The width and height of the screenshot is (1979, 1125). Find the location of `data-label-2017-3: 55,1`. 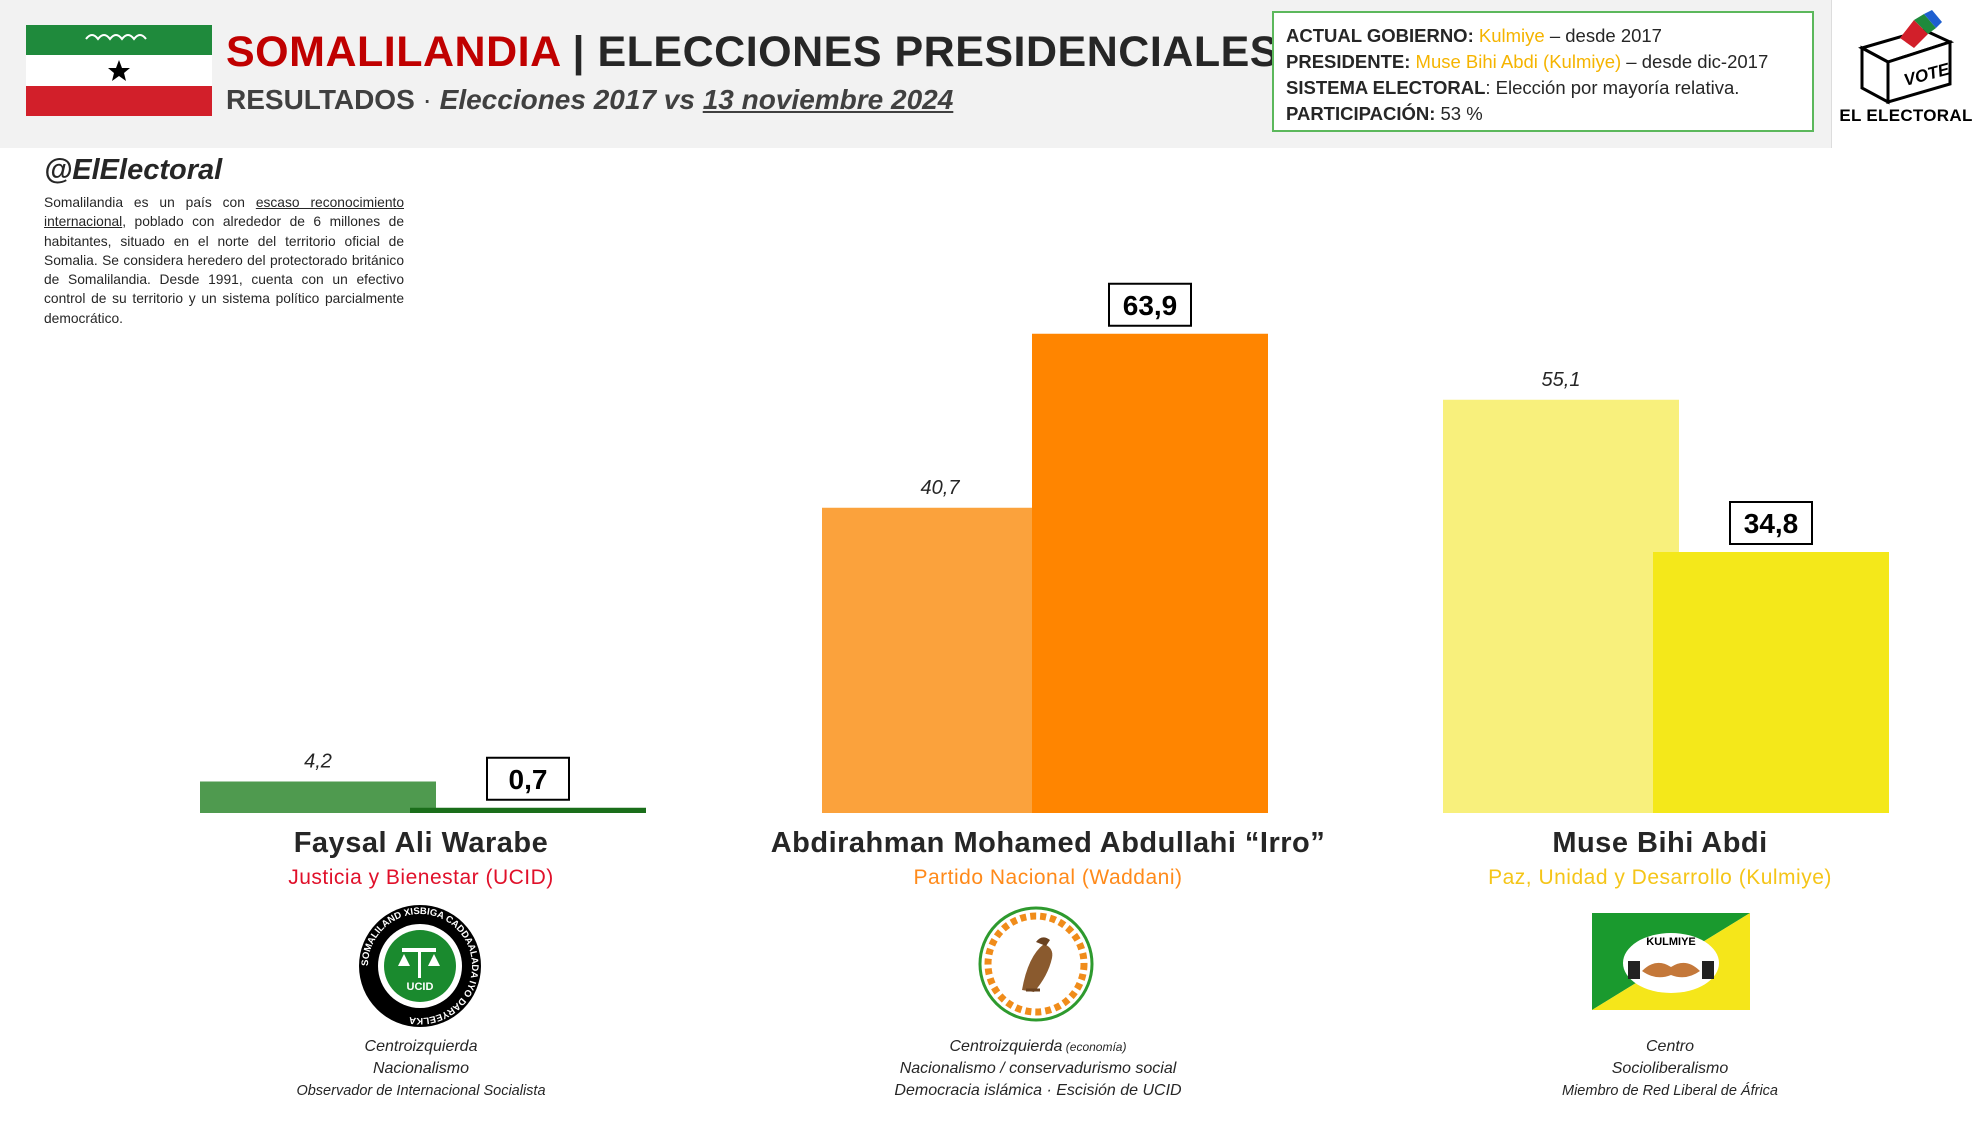

data-label-2017-3: 55,1 is located at coordinates (1561, 380).